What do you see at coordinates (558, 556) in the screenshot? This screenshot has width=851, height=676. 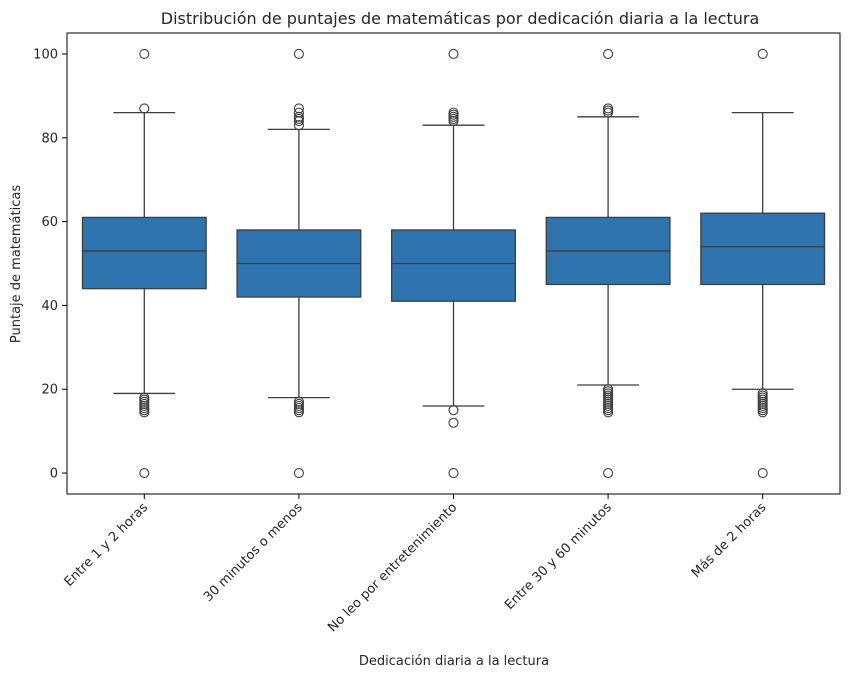 I see `x-tick-label: Entre 30 y 60 minutos` at bounding box center [558, 556].